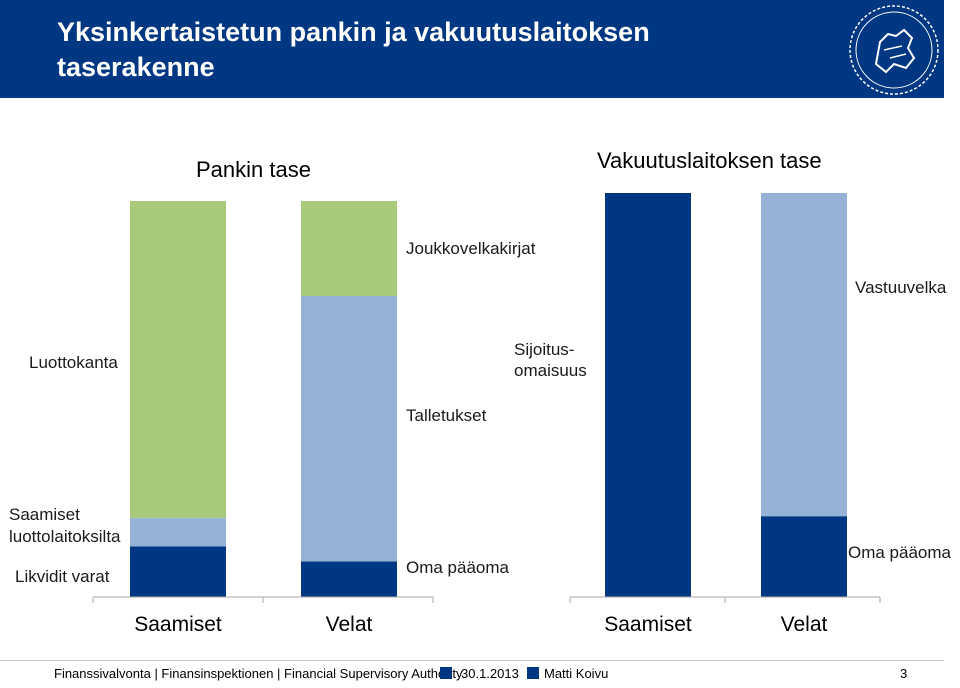  Describe the element at coordinates (446, 415) in the screenshot. I see `label-talletukset: Talletukset` at that location.